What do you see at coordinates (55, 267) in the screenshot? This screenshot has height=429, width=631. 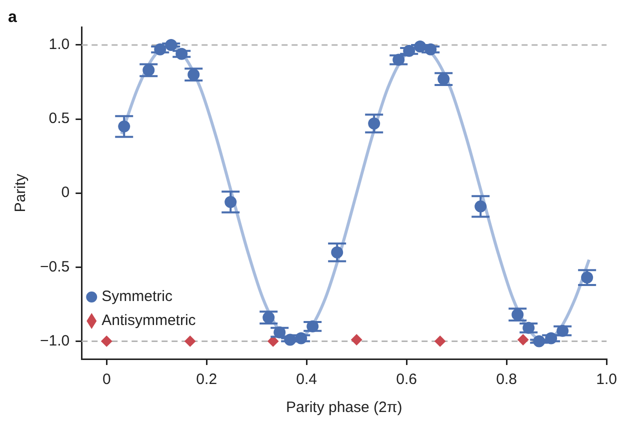 I see `y-tick-label: −0.5` at bounding box center [55, 267].